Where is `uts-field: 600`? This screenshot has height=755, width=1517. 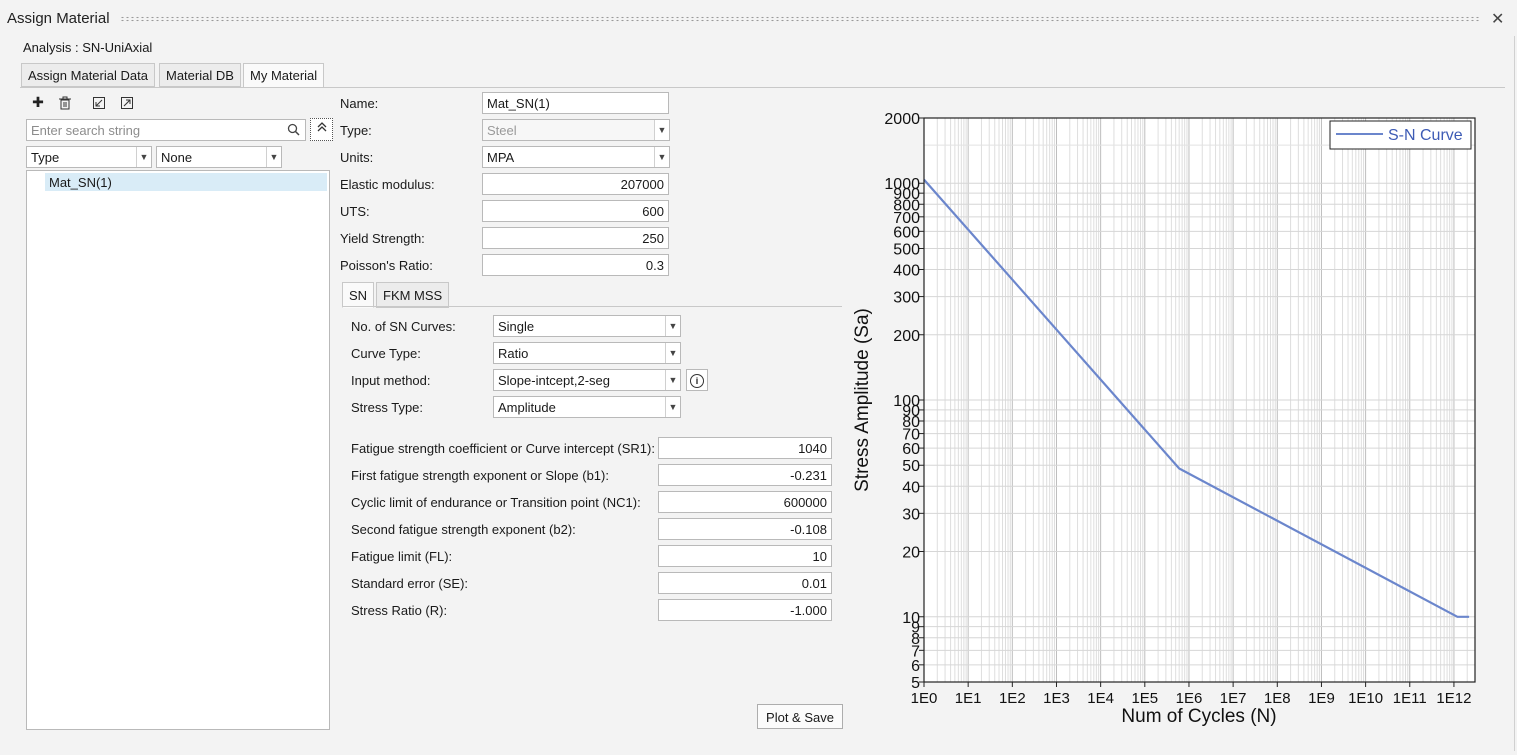
uts-field: 600 is located at coordinates (575, 211).